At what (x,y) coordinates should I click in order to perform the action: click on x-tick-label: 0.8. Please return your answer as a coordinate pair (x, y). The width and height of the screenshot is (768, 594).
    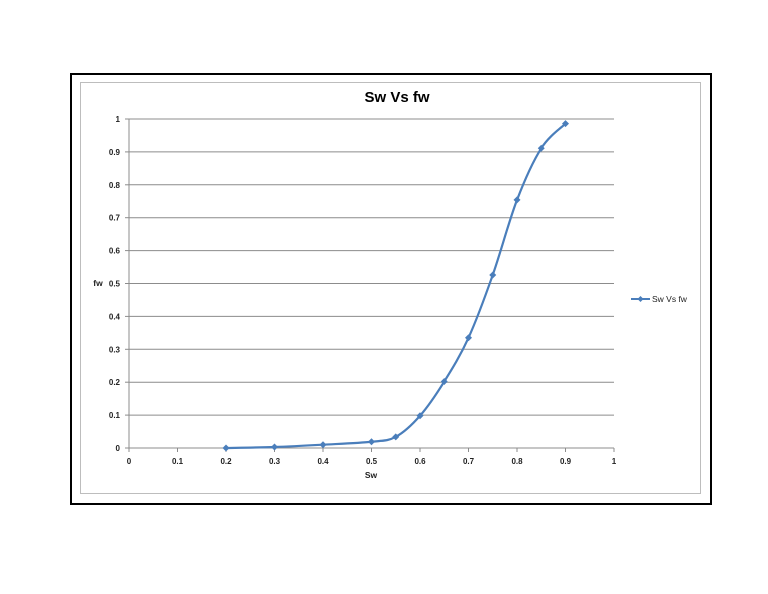
    Looking at the image, I should click on (517, 461).